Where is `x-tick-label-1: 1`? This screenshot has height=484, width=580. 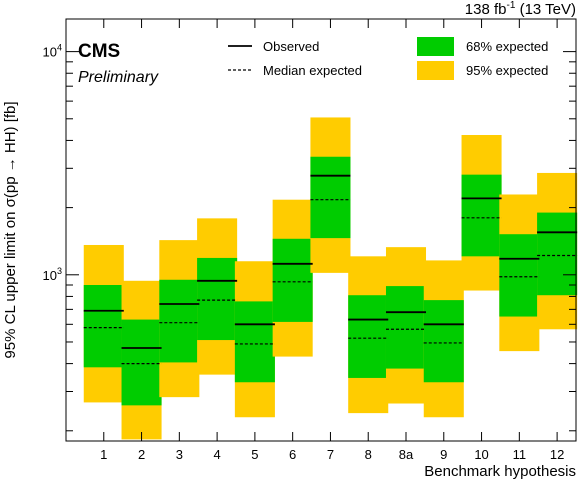 x-tick-label-1: 1 is located at coordinates (103, 454).